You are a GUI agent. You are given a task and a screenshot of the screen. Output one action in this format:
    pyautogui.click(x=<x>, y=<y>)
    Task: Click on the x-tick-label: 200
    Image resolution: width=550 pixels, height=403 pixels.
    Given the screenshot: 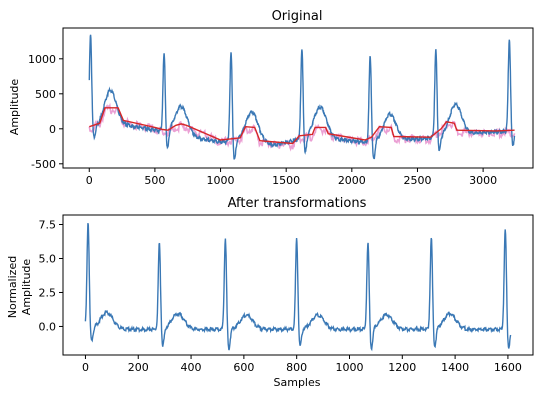 What is the action you would take?
    pyautogui.click(x=138, y=367)
    